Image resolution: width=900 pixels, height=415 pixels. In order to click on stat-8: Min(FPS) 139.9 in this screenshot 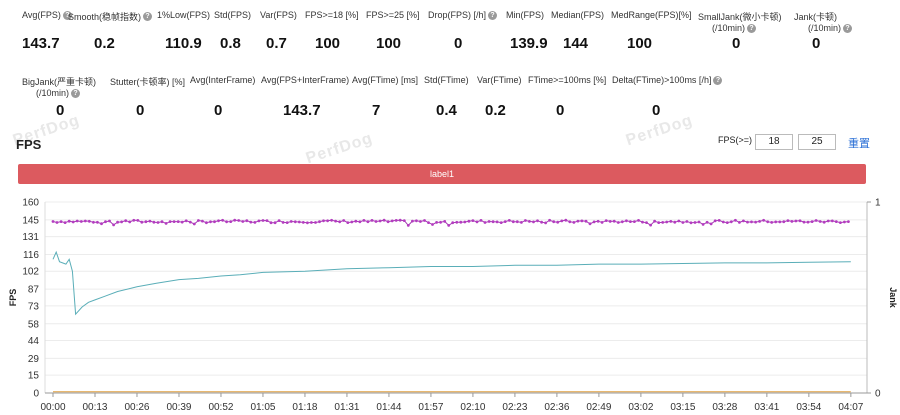, I will do `click(527, 31)`.